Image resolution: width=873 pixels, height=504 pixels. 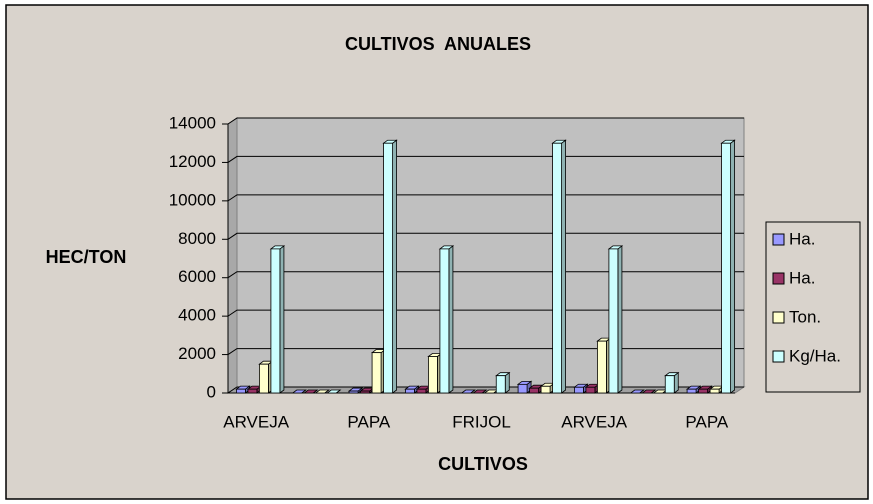 I want to click on y-tick-label: 12000, so click(x=192, y=161).